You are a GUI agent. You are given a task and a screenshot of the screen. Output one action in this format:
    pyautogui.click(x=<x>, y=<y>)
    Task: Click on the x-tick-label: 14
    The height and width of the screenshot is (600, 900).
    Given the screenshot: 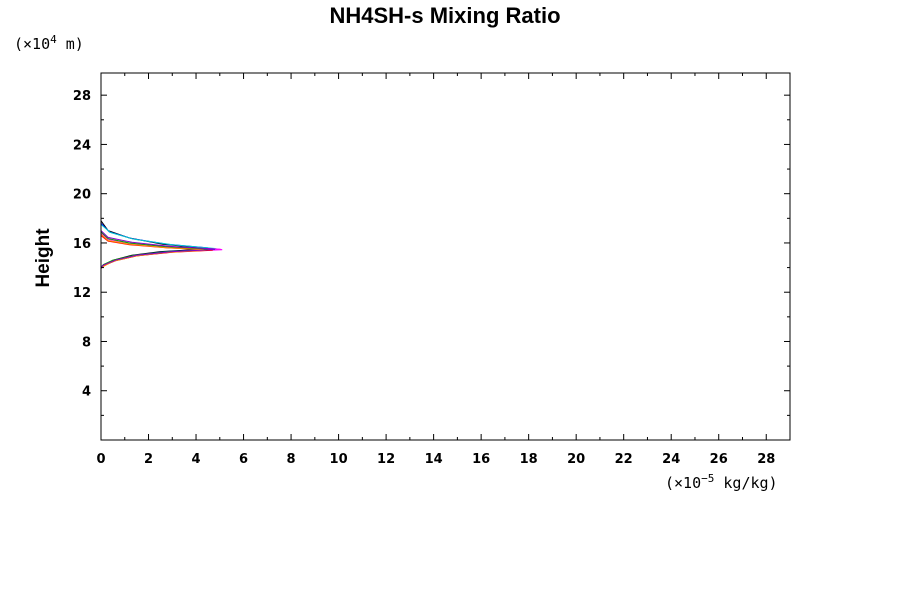 What is the action you would take?
    pyautogui.click(x=434, y=459)
    